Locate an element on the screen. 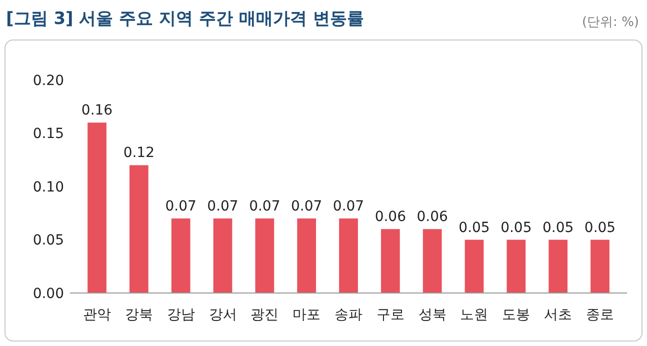  y-tick-label: 0.05 is located at coordinates (48, 240).